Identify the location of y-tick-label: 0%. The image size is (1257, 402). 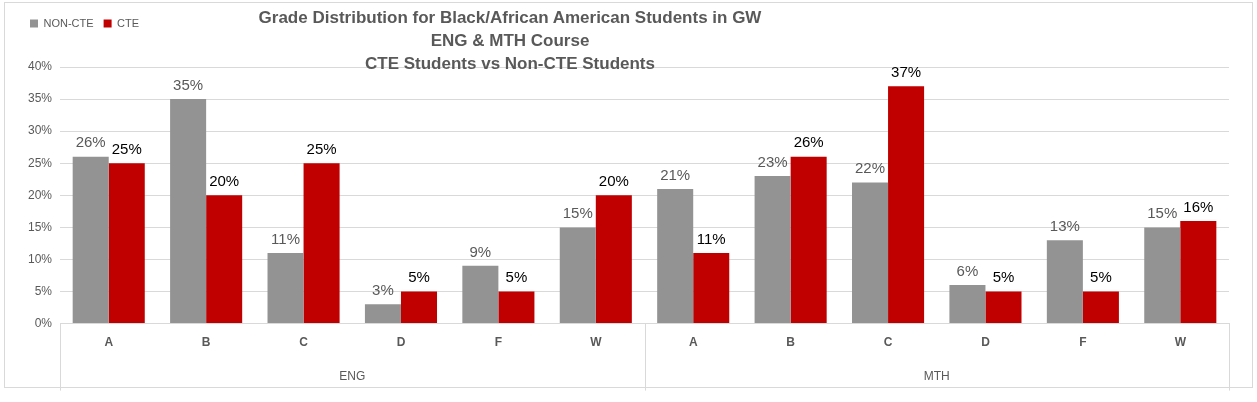
(43, 322).